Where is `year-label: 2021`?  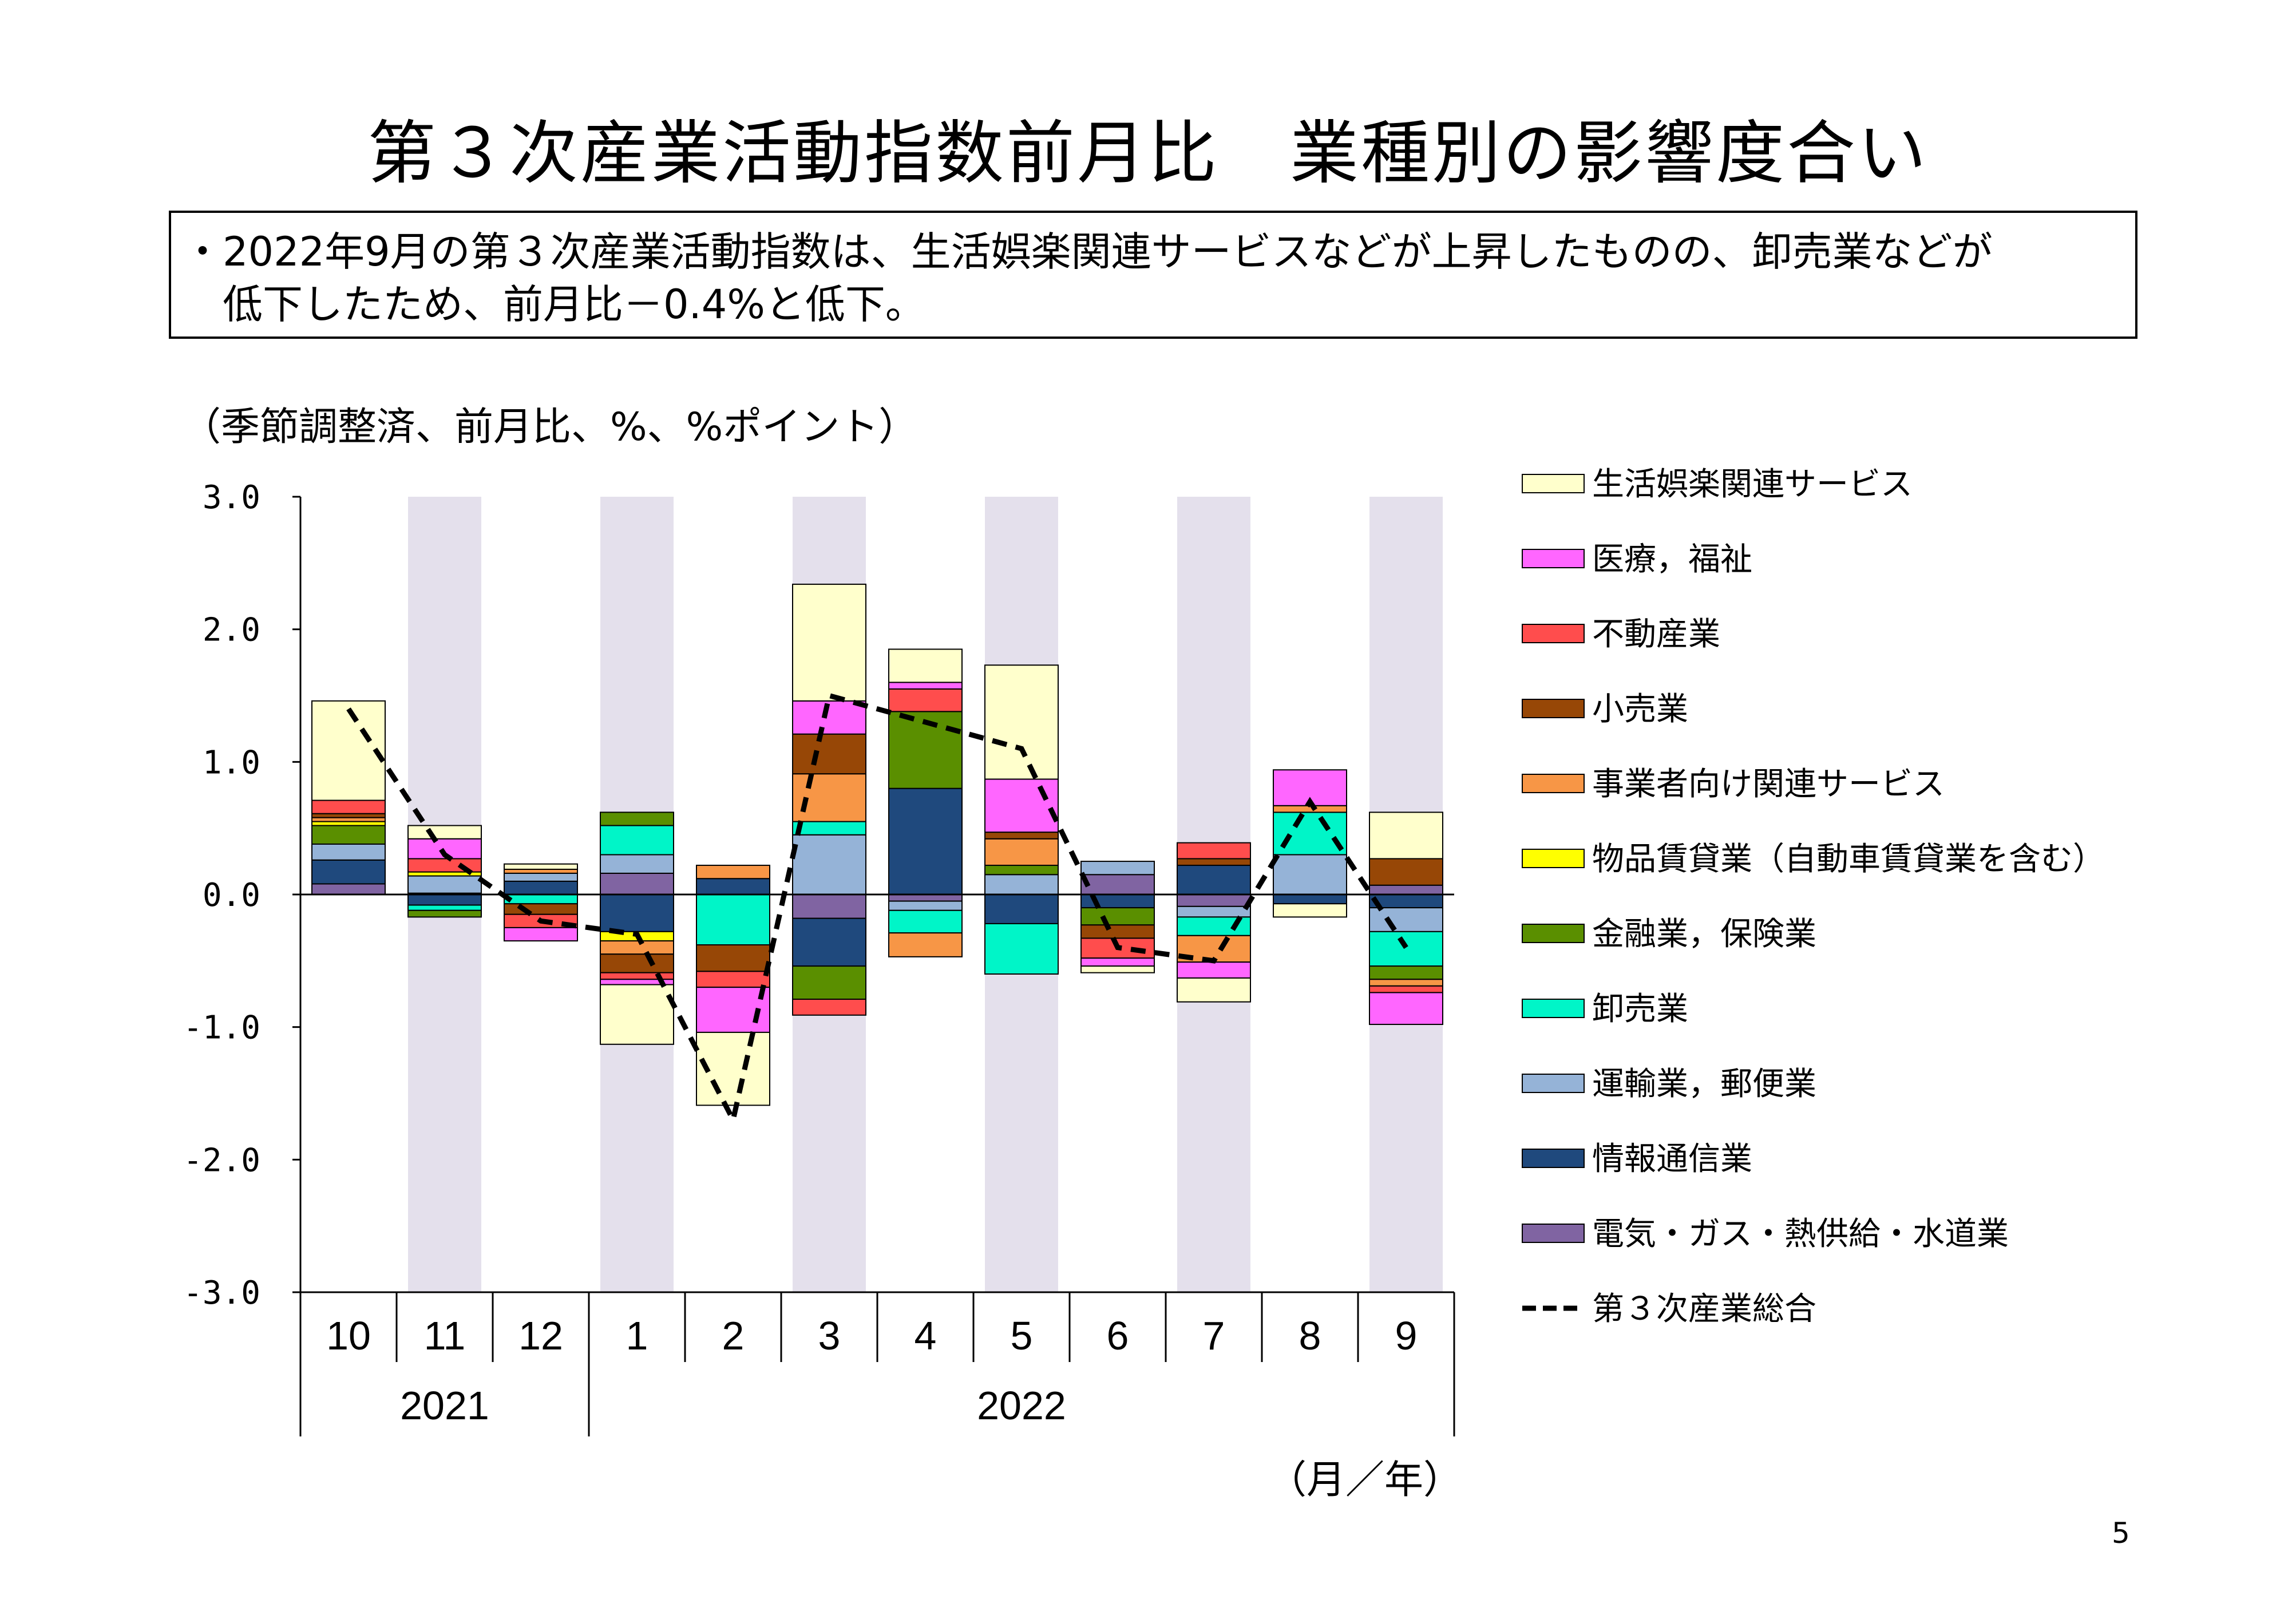 year-label: 2021 is located at coordinates (444, 1406).